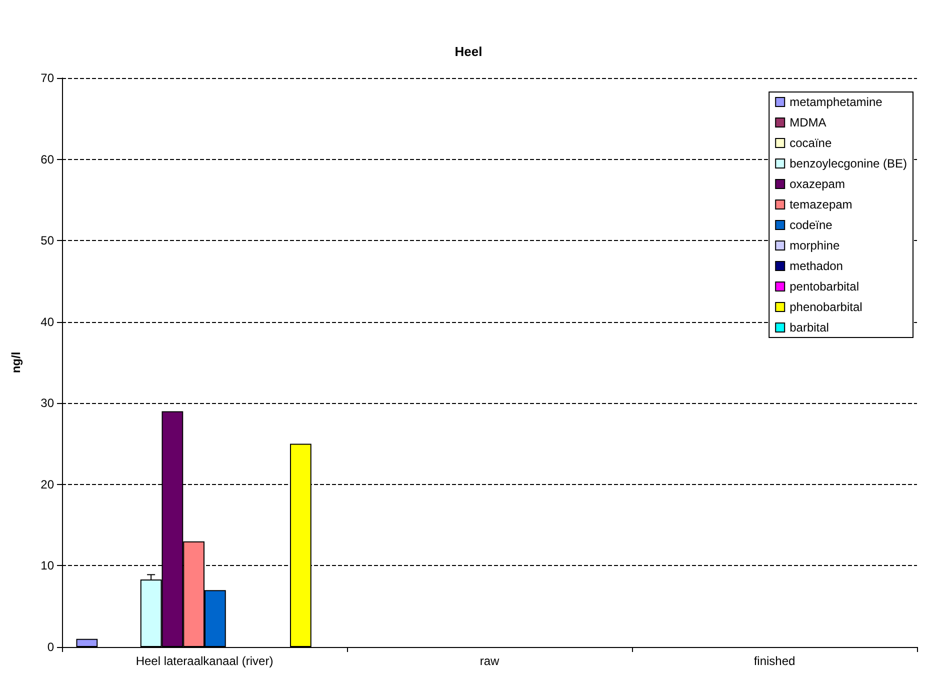  Describe the element at coordinates (47, 565) in the screenshot. I see `y-tick-label: 10` at that location.